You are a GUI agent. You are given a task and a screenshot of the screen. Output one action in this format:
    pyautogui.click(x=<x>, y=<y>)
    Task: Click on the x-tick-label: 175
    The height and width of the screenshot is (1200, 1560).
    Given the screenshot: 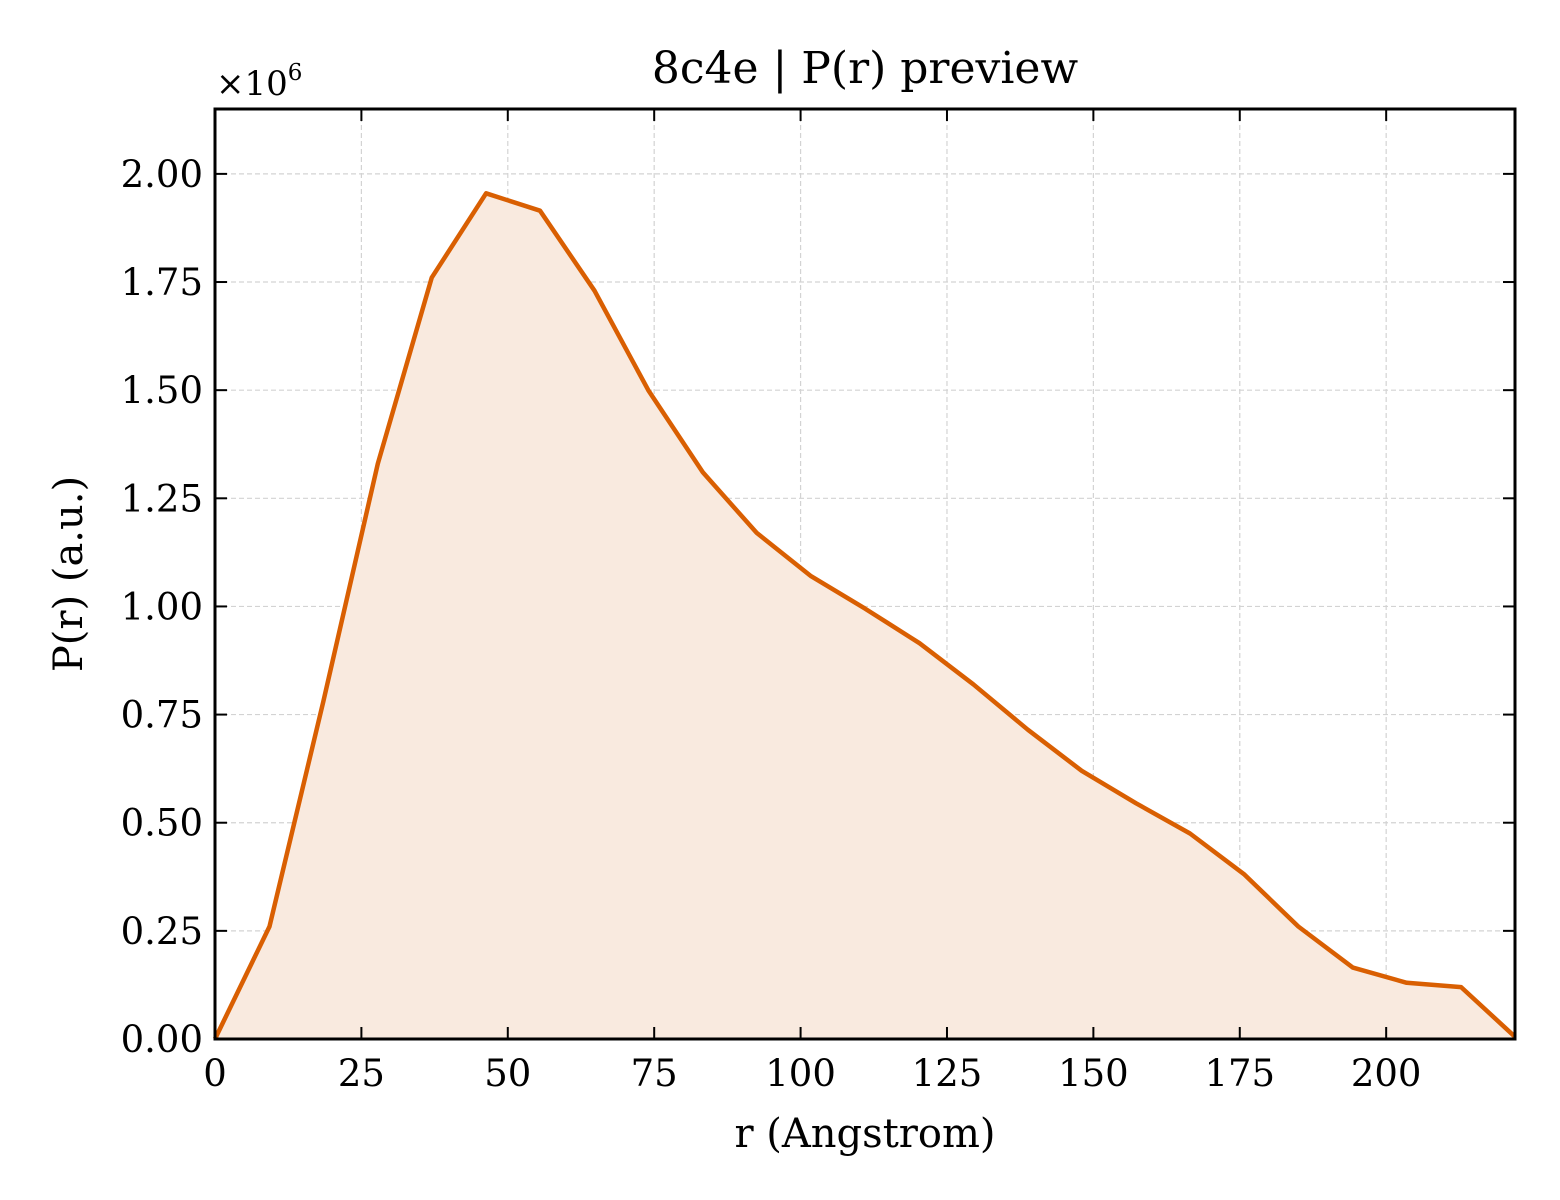 What is the action you would take?
    pyautogui.click(x=1239, y=1073)
    